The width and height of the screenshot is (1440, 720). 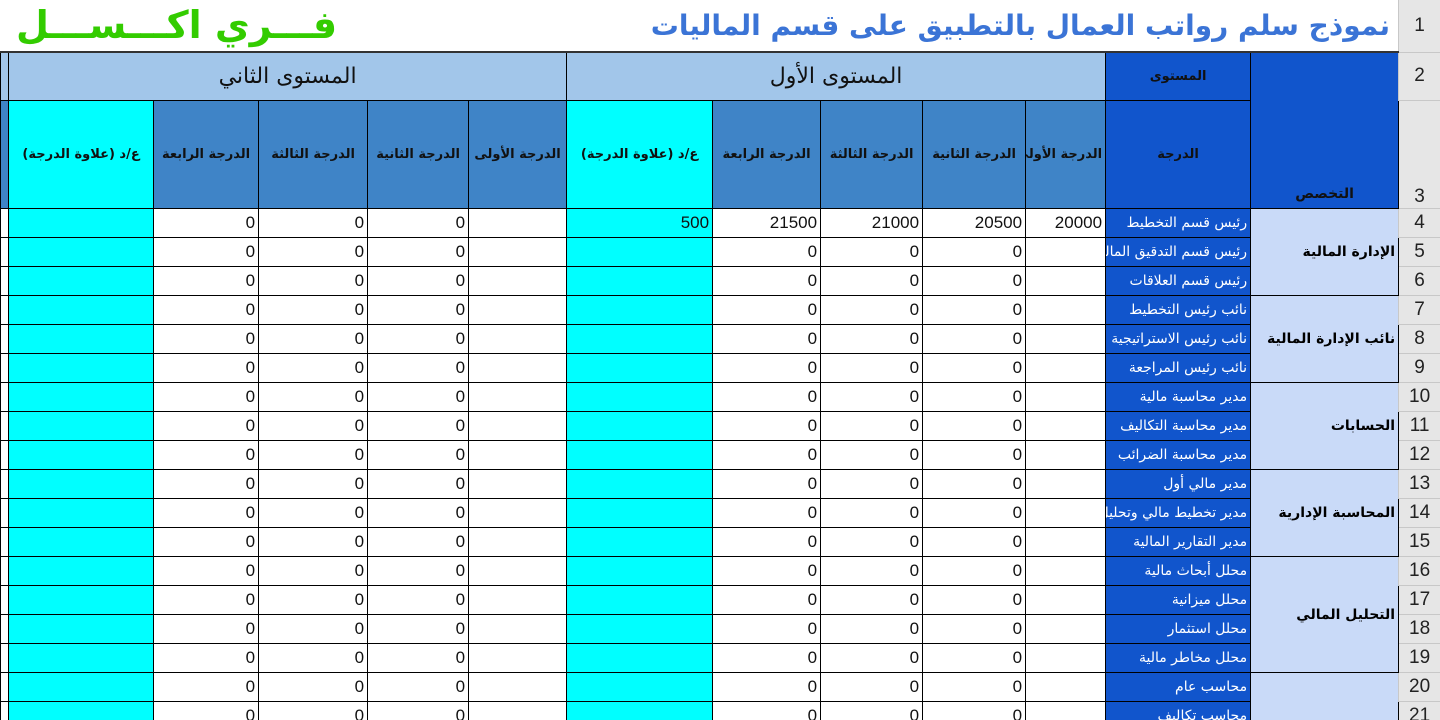 What do you see at coordinates (974, 223) in the screenshot?
I see `l1-grade-2-cell: 20500` at bounding box center [974, 223].